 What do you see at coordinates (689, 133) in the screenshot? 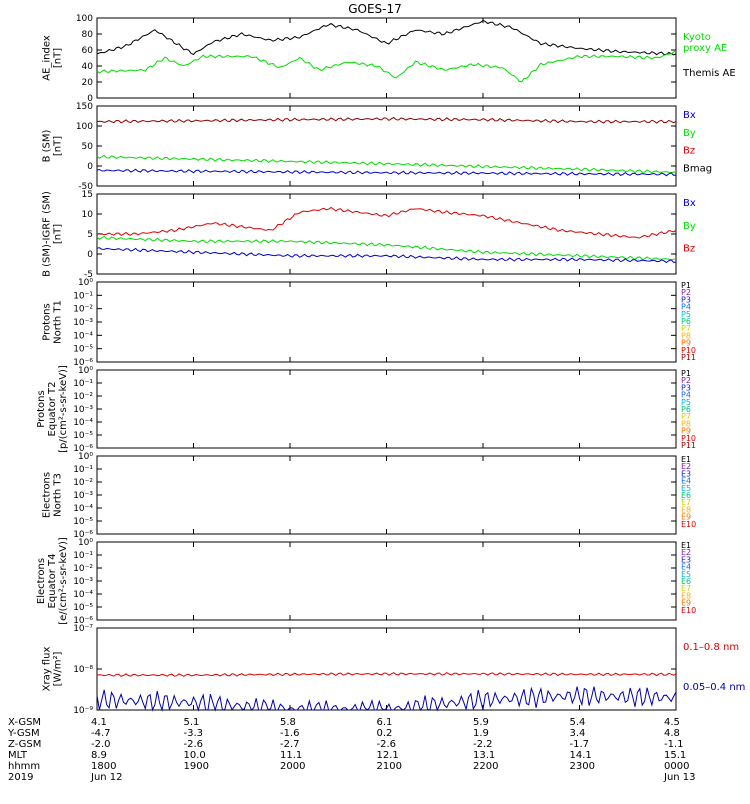
I see `legend-entry: By` at bounding box center [689, 133].